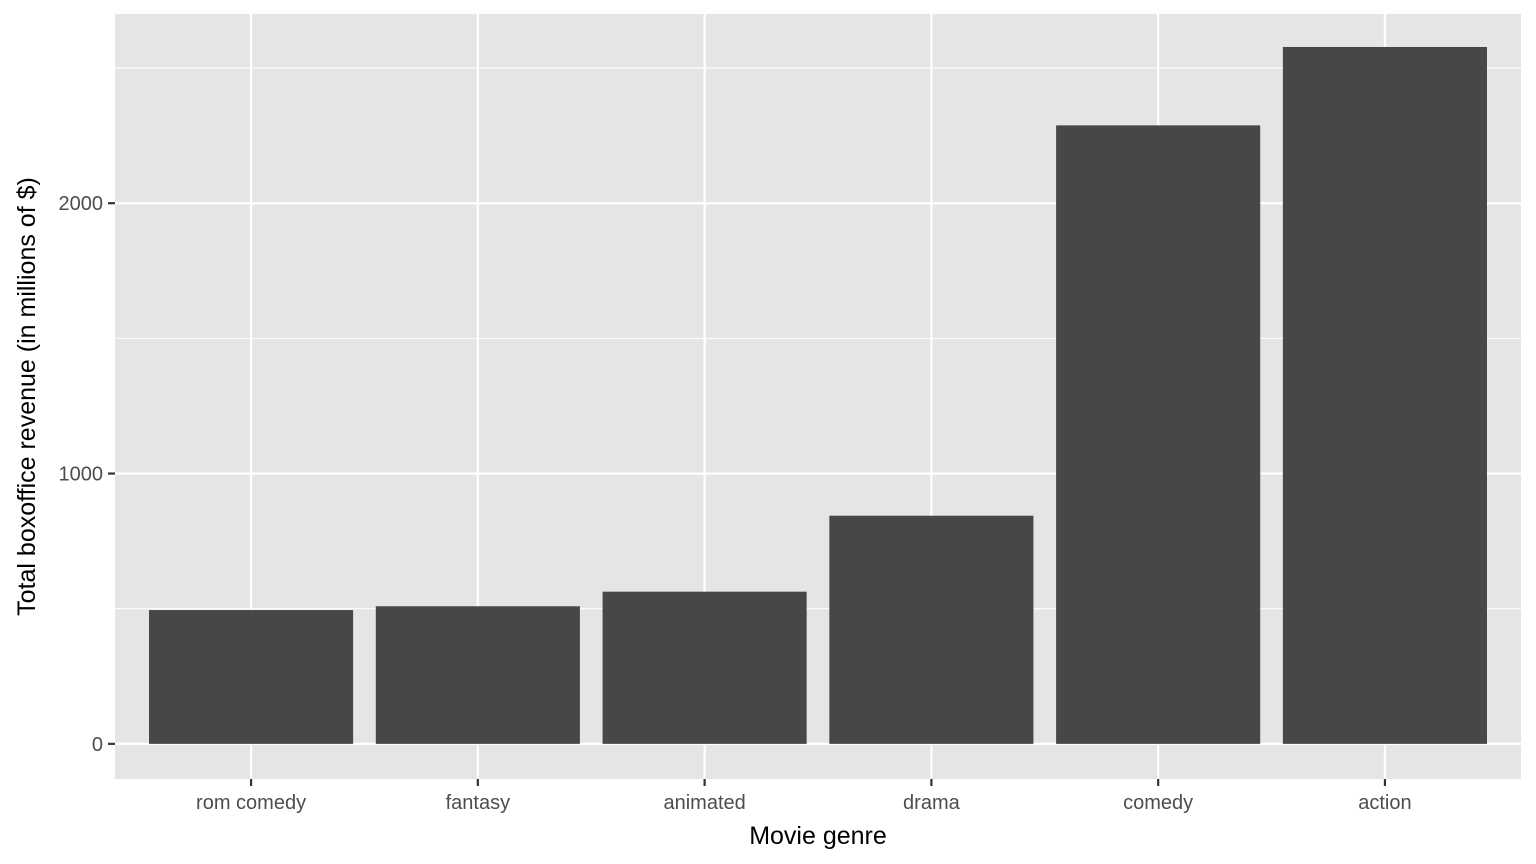 The height and width of the screenshot is (864, 1536). I want to click on x-tick-label: animated, so click(704, 803).